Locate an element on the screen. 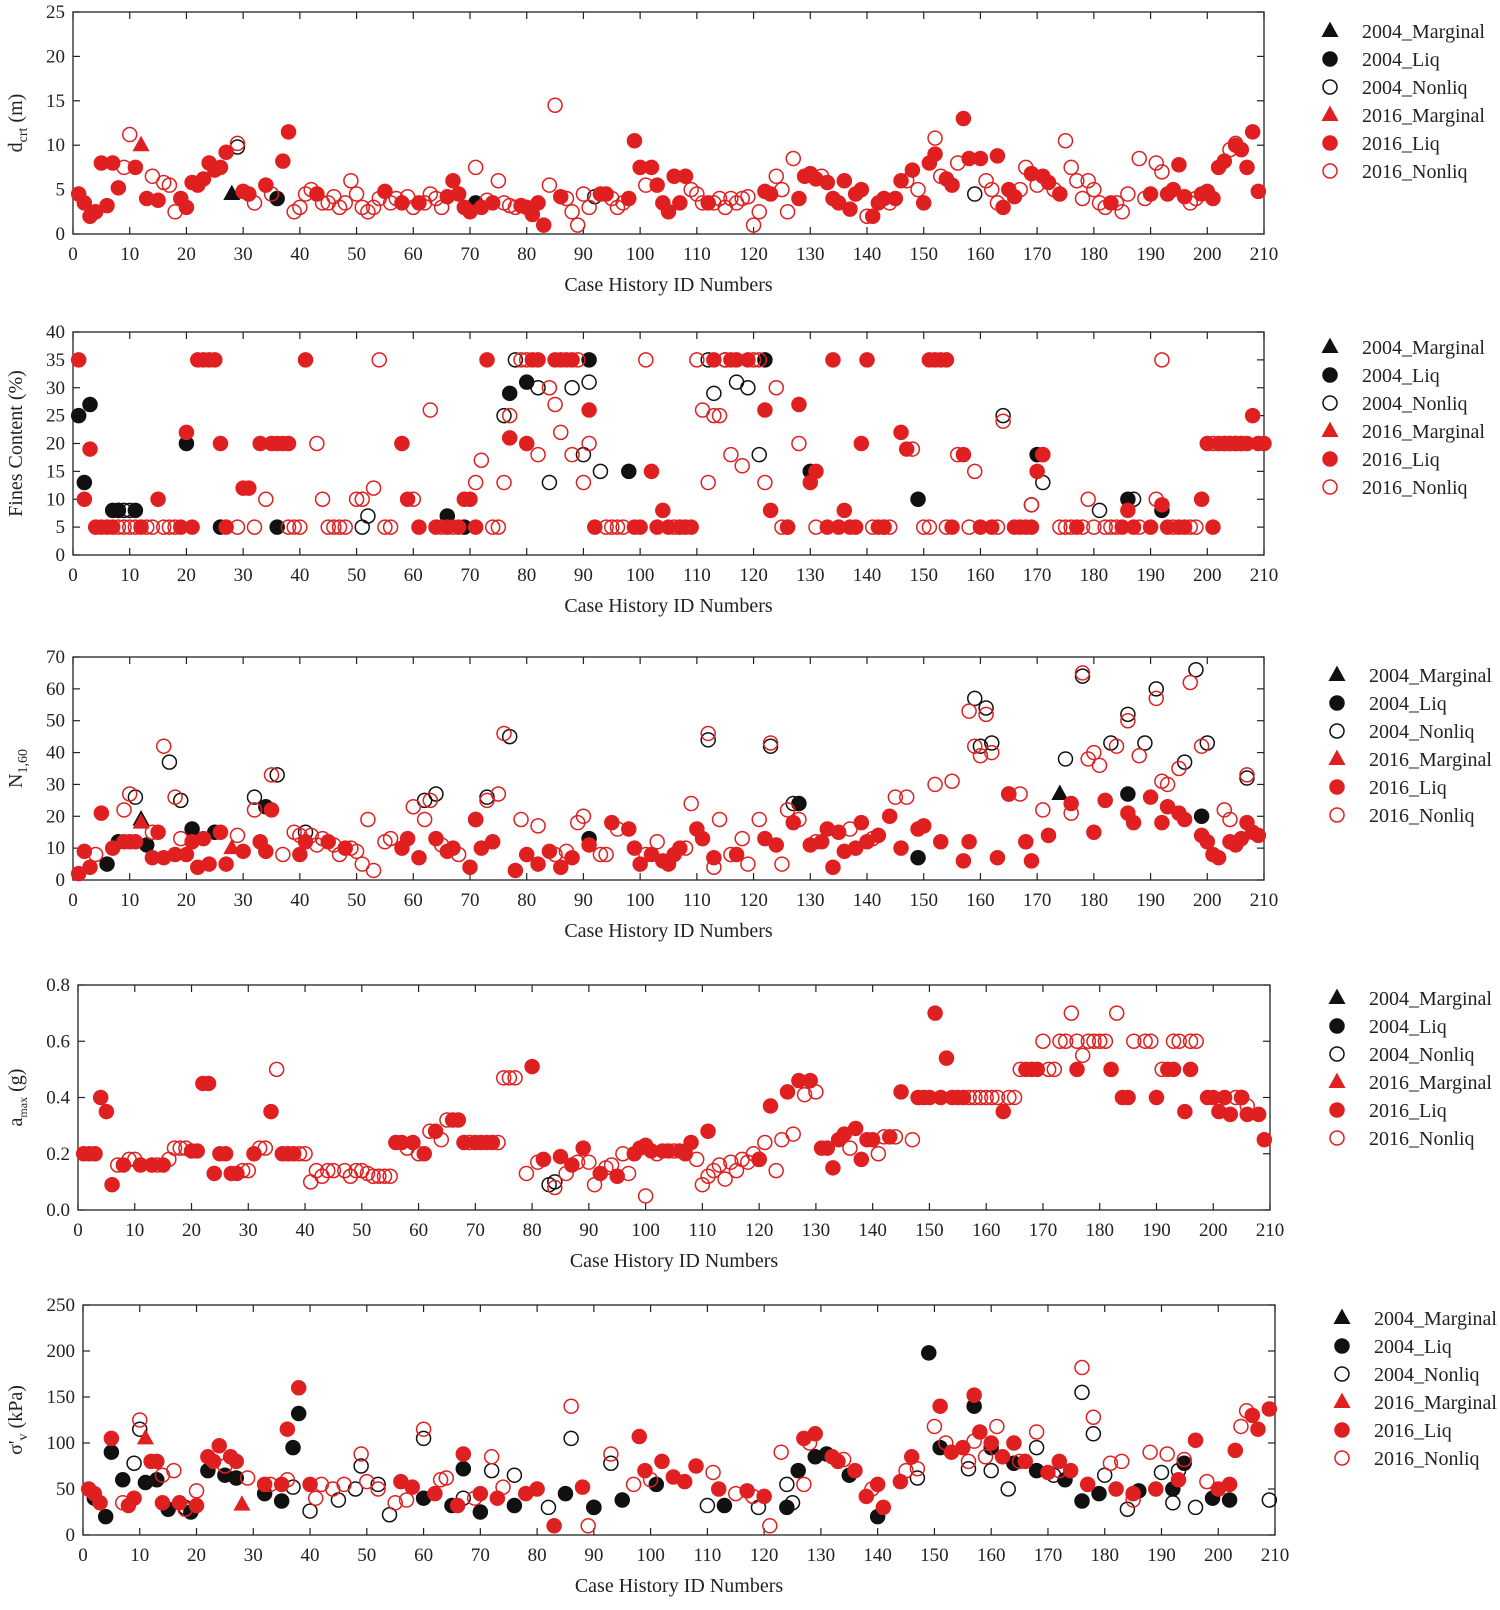 This screenshot has height=1610, width=1500. x-tick-label: 200 is located at coordinates (1207, 254).